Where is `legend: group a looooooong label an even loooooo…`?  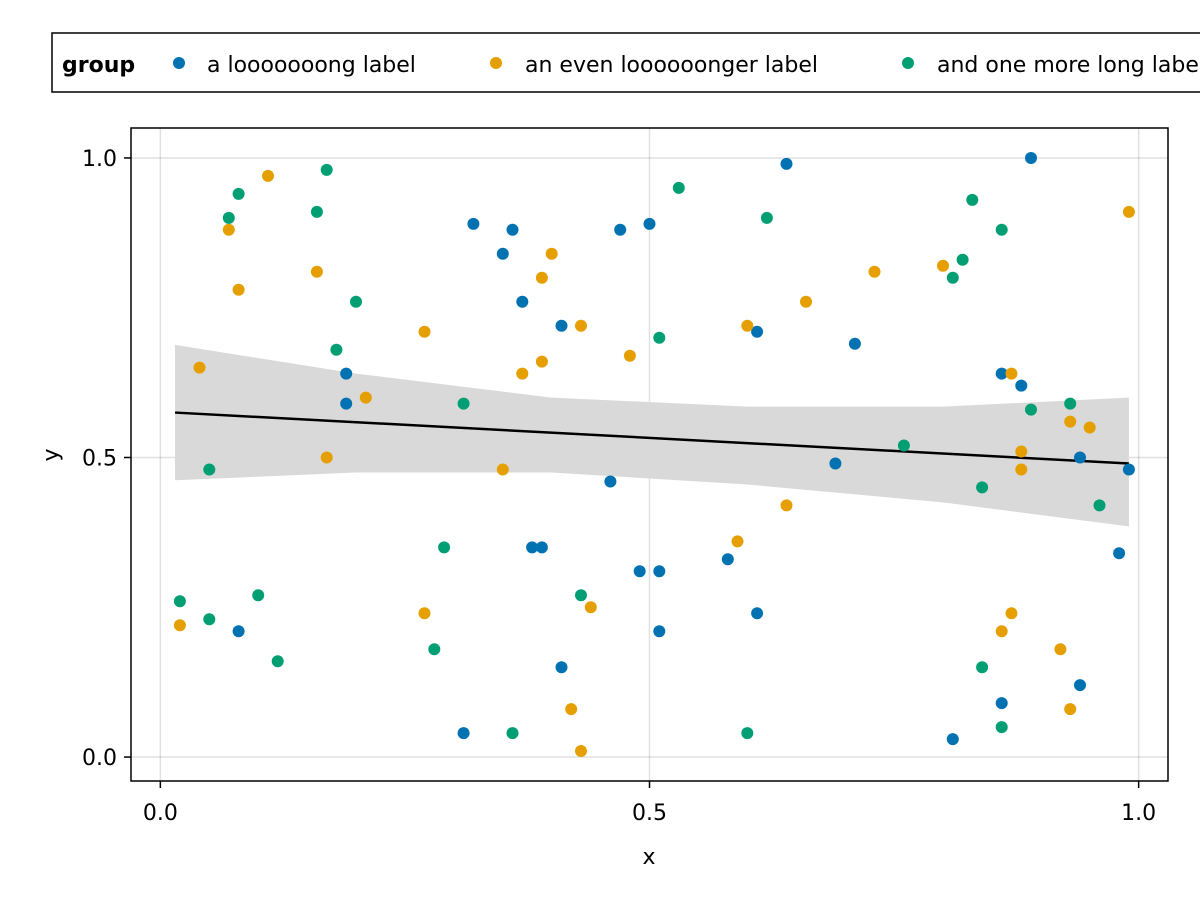 legend: group a looooooong label an even loooooo… is located at coordinates (625, 62).